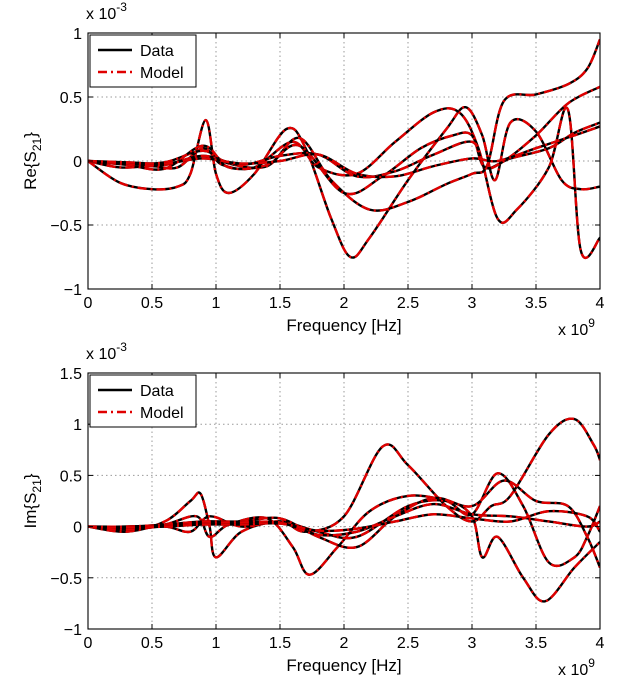 This screenshot has width=618, height=679. What do you see at coordinates (30, 170) in the screenshot?
I see `y-axis-label-main: Re{S` at bounding box center [30, 170].